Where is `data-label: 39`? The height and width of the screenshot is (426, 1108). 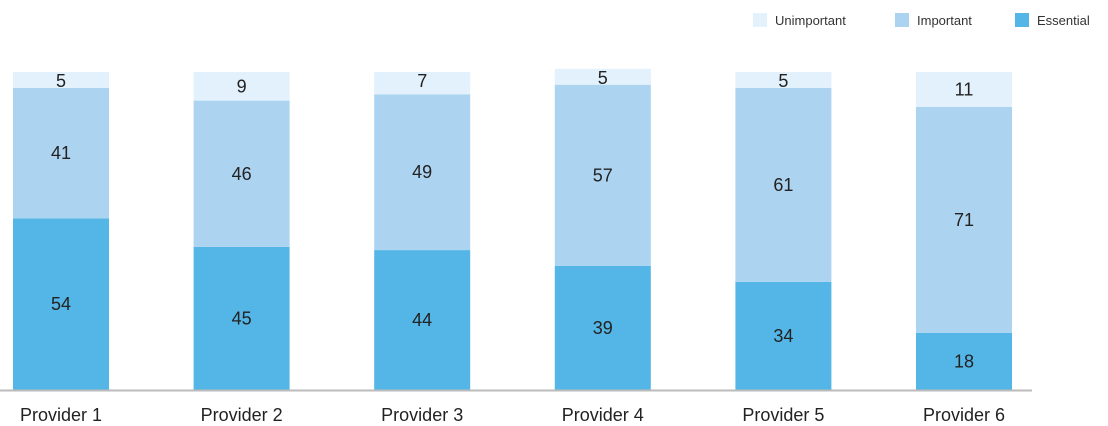 data-label: 39 is located at coordinates (603, 328).